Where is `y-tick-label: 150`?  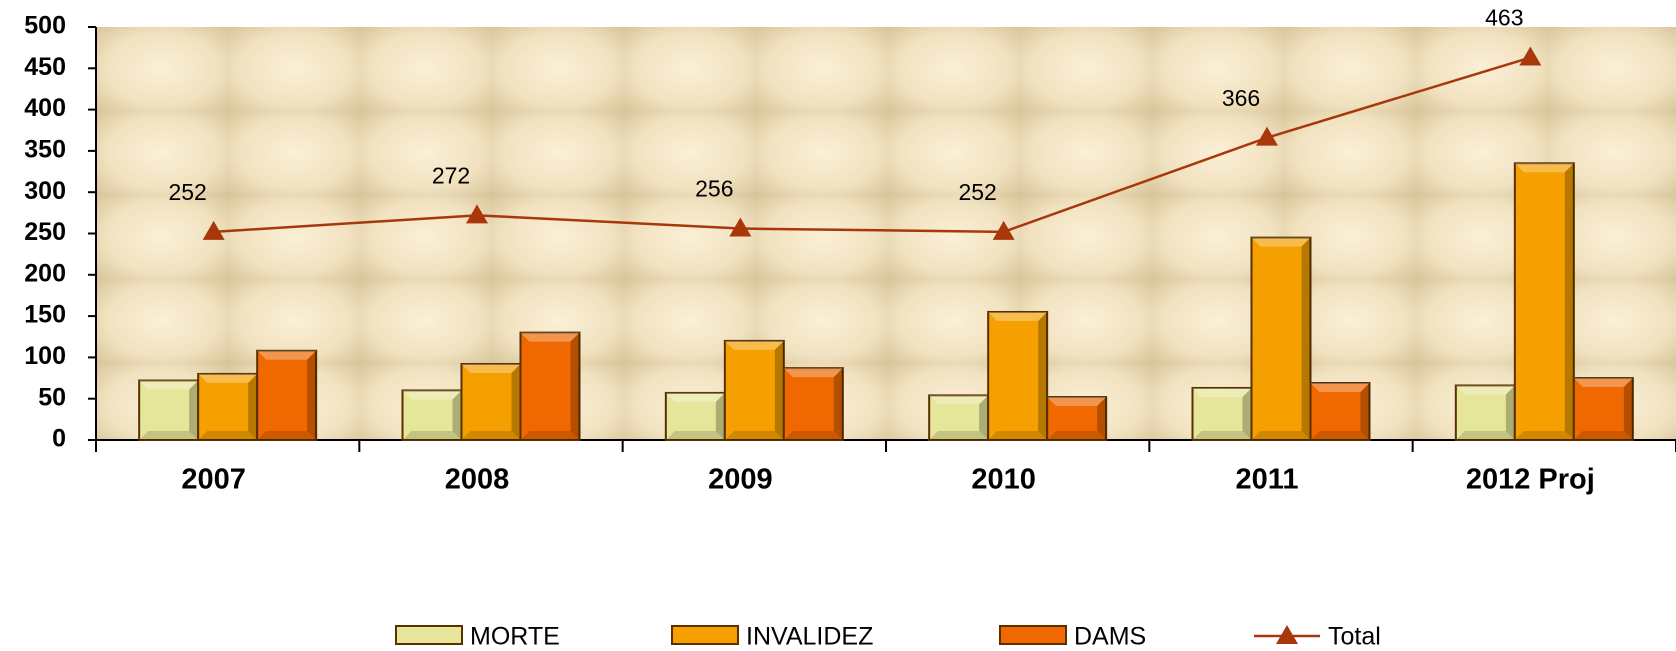
y-tick-label: 150 is located at coordinates (45, 315).